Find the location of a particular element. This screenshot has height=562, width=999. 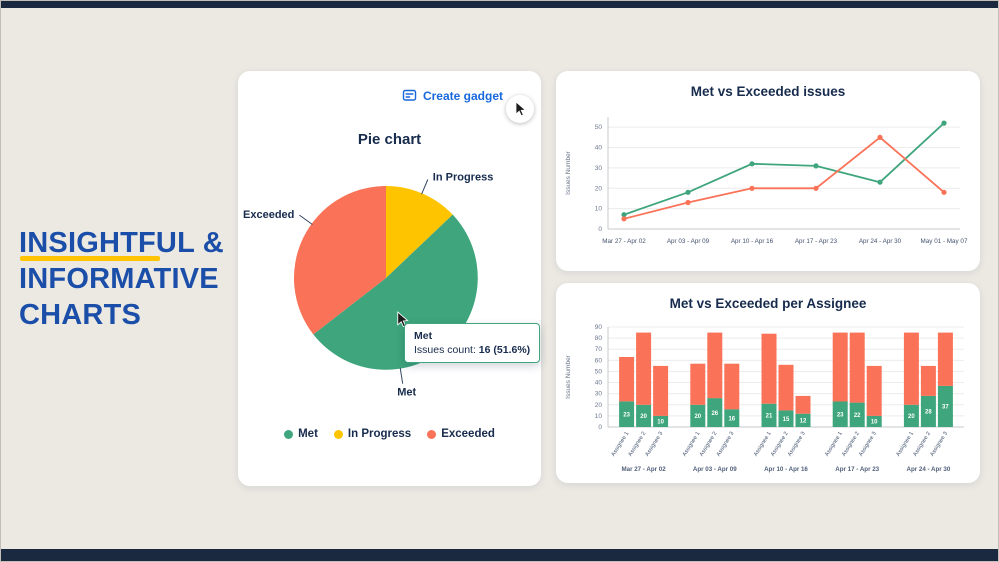

legend-label: Met is located at coordinates (308, 434).